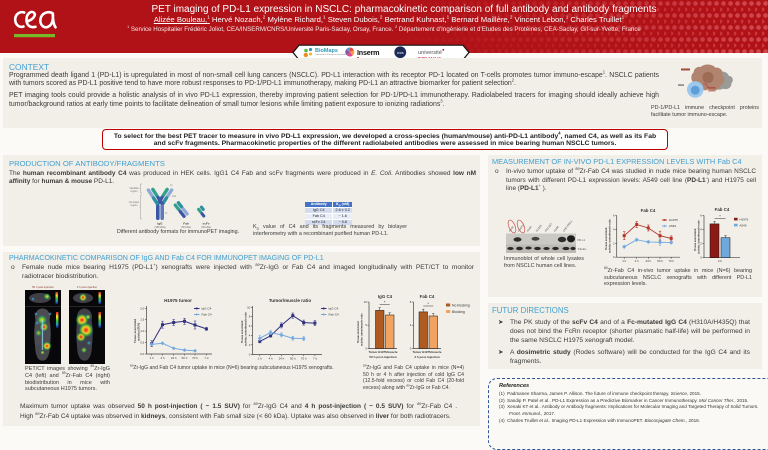 The height and width of the screenshot is (450, 768). Describe the element at coordinates (166, 213) in the screenshot. I see `svg-text: Fc` at that location.